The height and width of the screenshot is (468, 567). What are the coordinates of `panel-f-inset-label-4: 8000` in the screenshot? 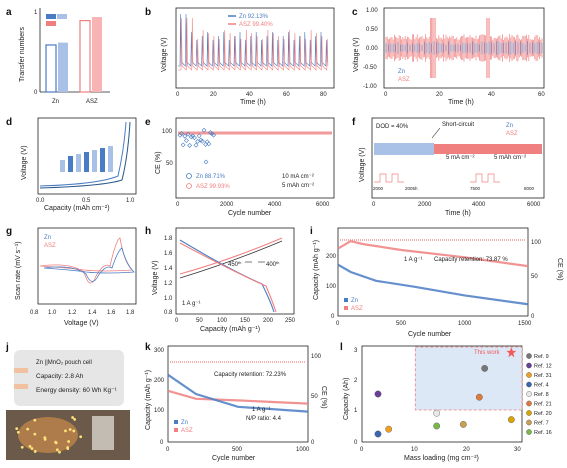 It's located at (529, 188).